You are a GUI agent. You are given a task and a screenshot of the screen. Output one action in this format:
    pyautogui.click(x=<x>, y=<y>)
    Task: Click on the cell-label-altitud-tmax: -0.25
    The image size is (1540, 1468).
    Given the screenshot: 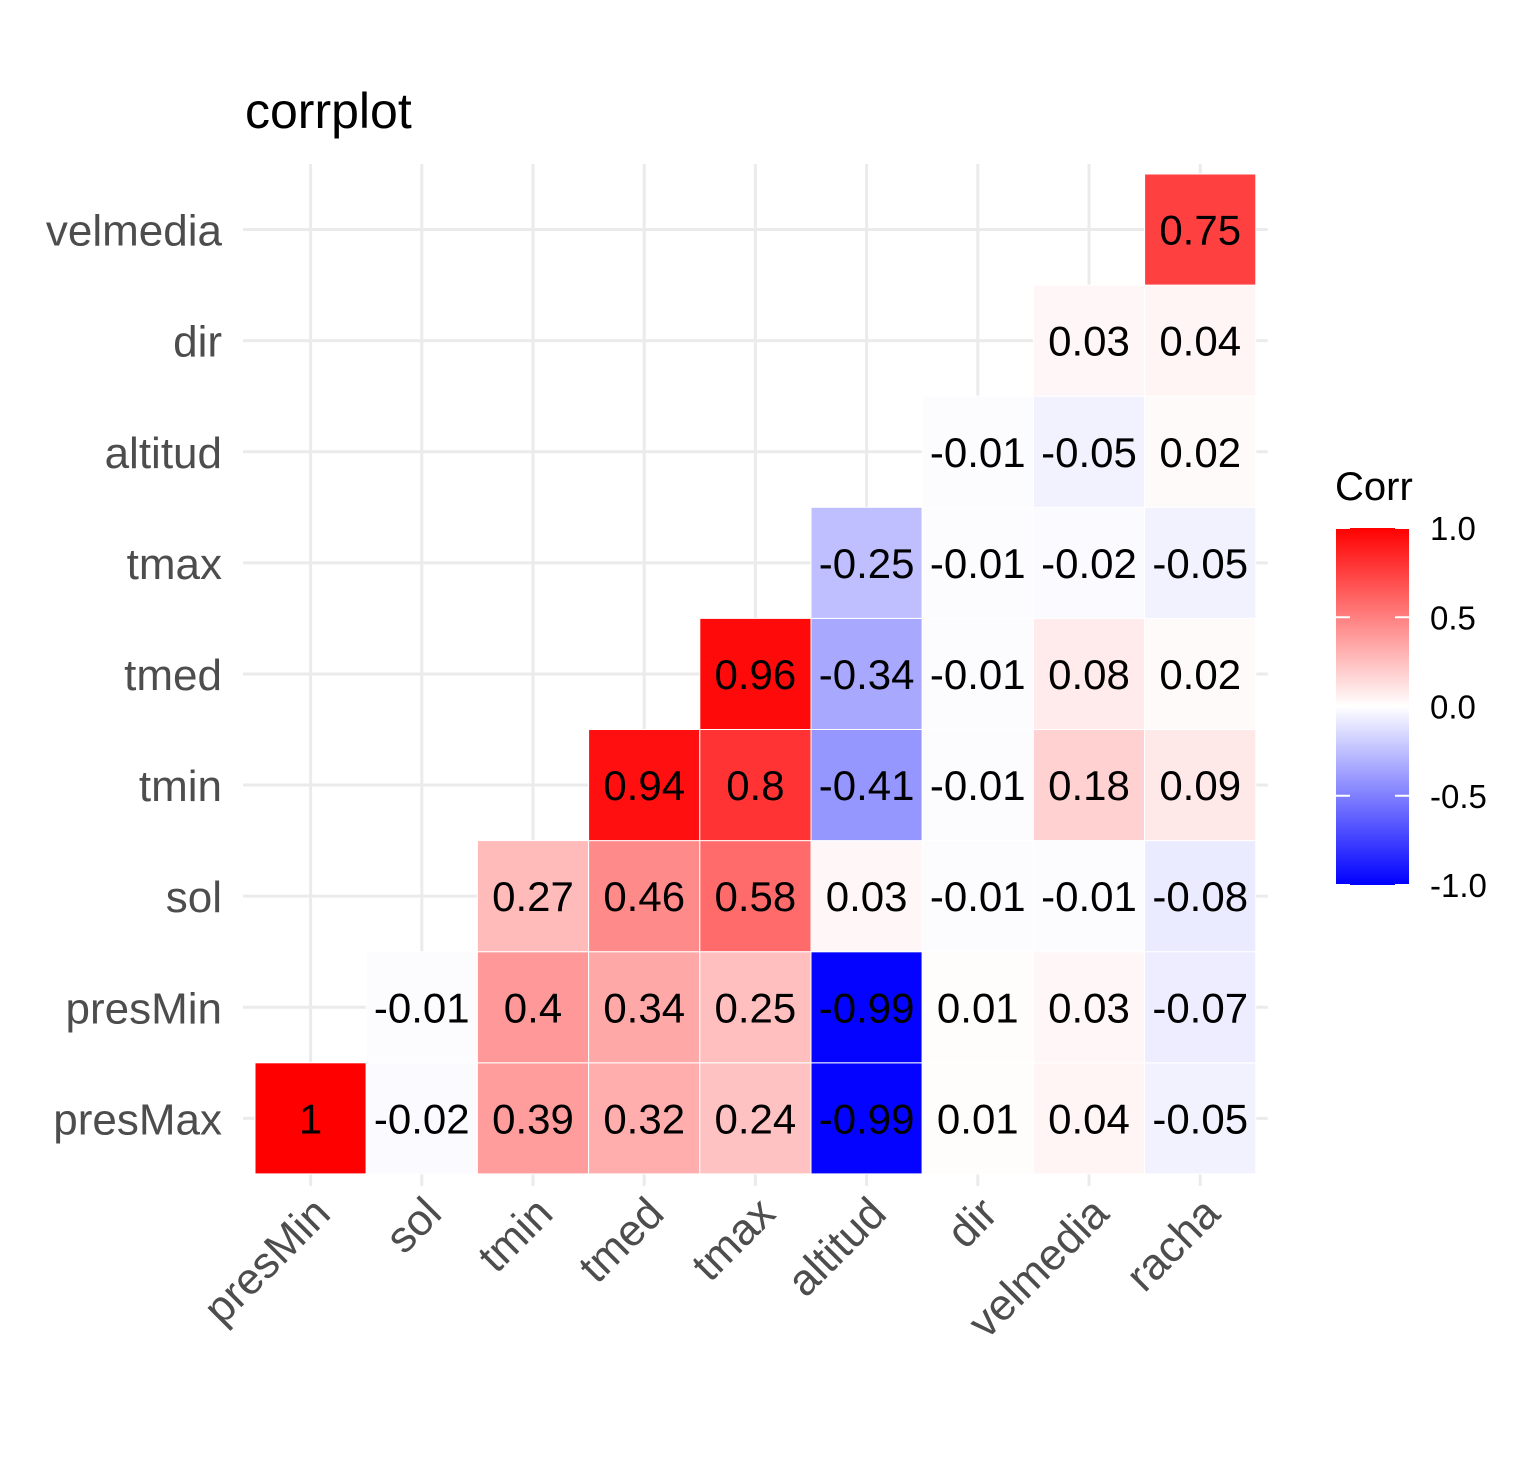 What is the action you would take?
    pyautogui.click(x=867, y=563)
    